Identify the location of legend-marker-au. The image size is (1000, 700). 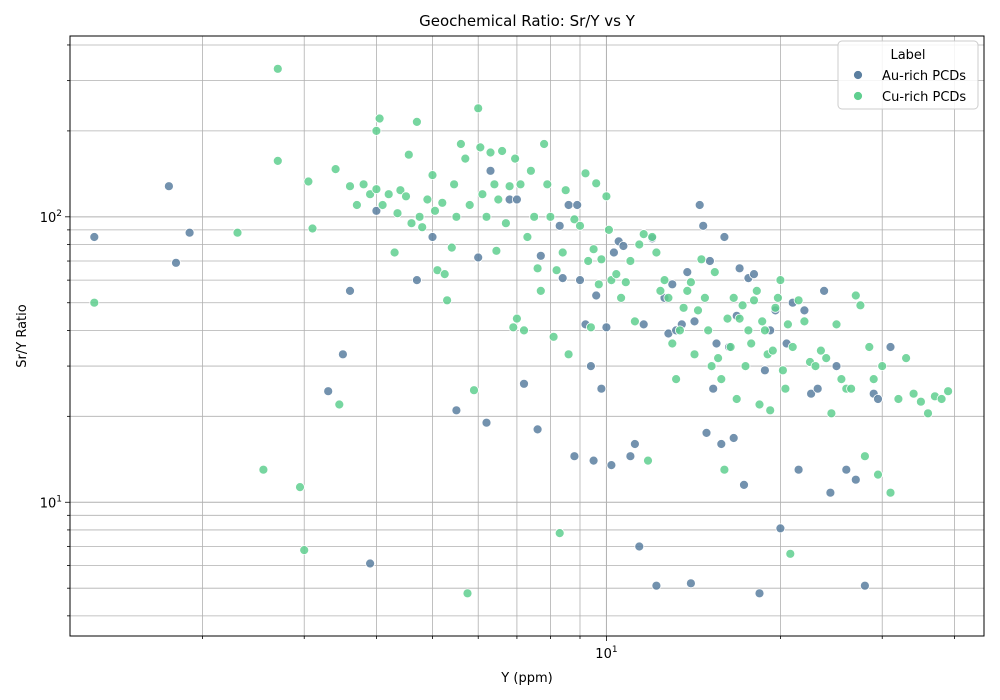
(858, 75).